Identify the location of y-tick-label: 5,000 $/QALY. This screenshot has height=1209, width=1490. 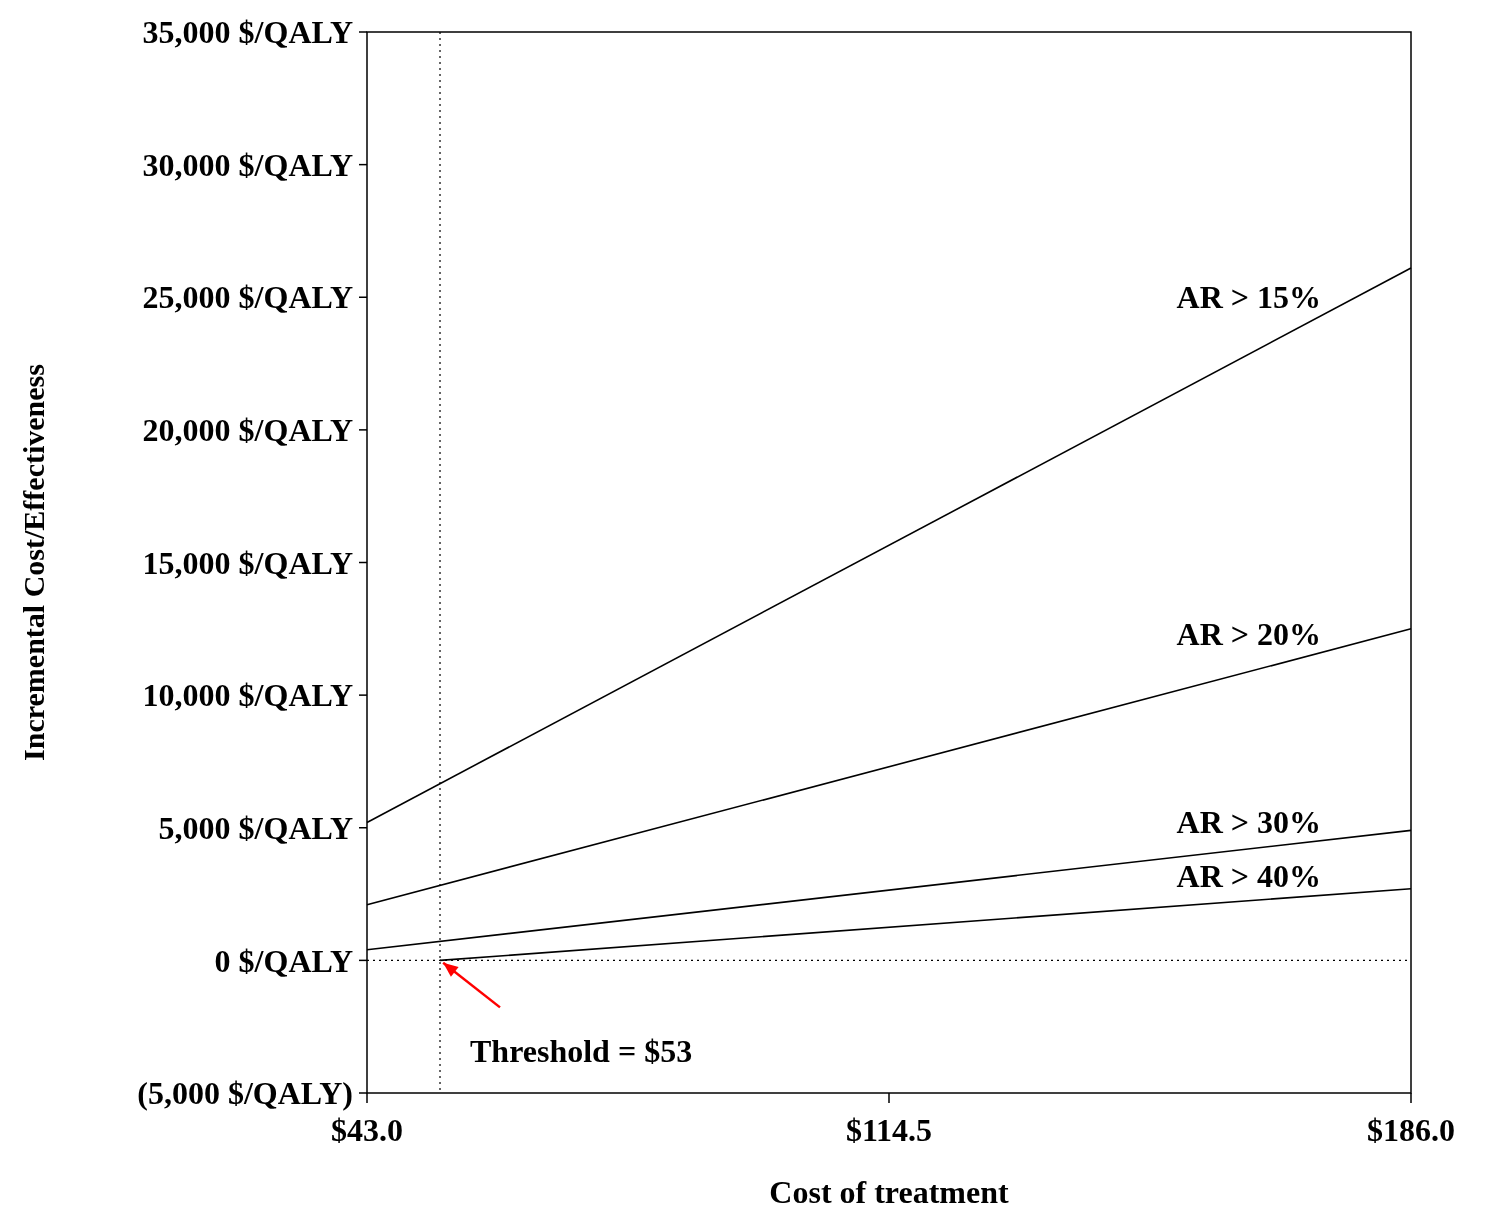
(255, 827).